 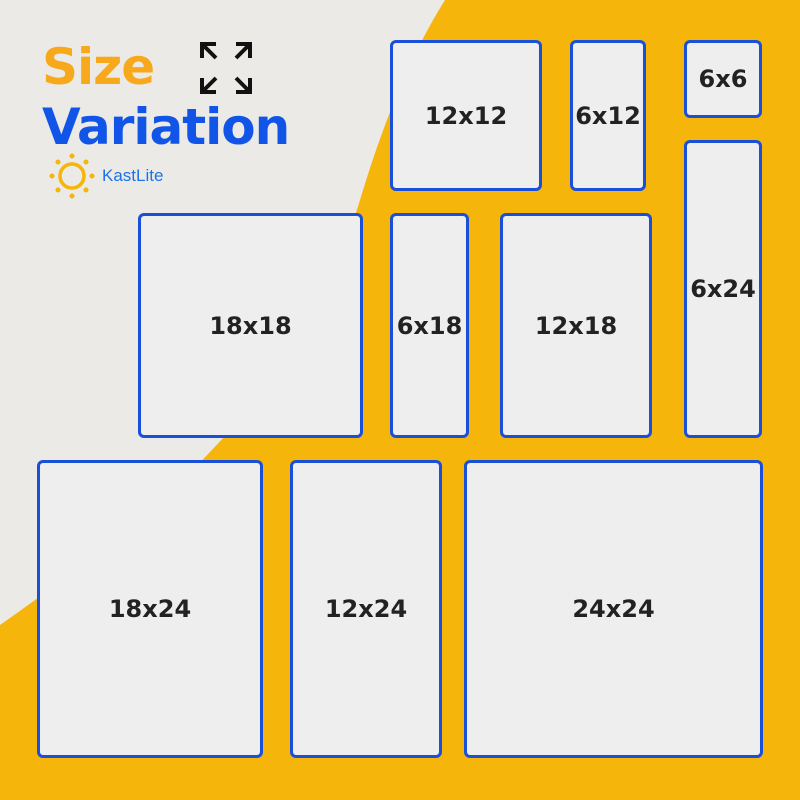 I want to click on expand-arrows-icon, so click(x=226, y=68).